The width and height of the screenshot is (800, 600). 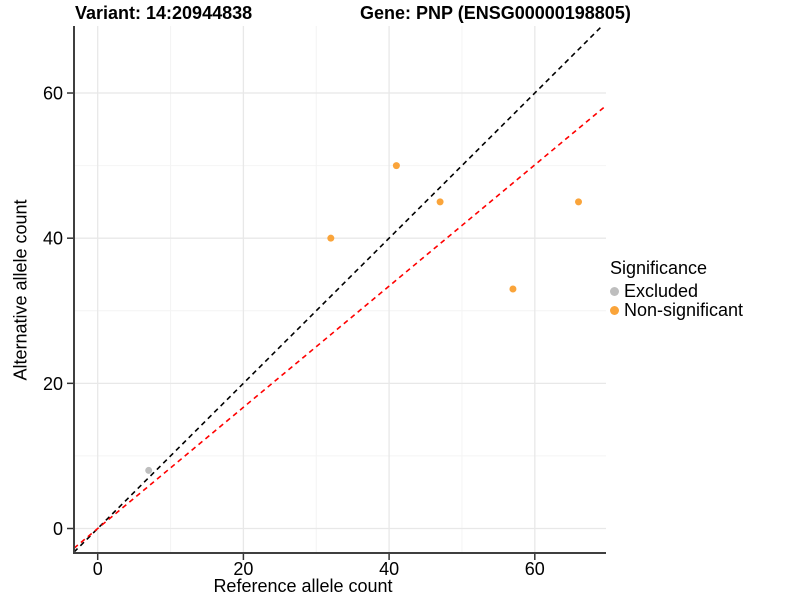 What do you see at coordinates (53, 94) in the screenshot?
I see `y-tick-label: 60` at bounding box center [53, 94].